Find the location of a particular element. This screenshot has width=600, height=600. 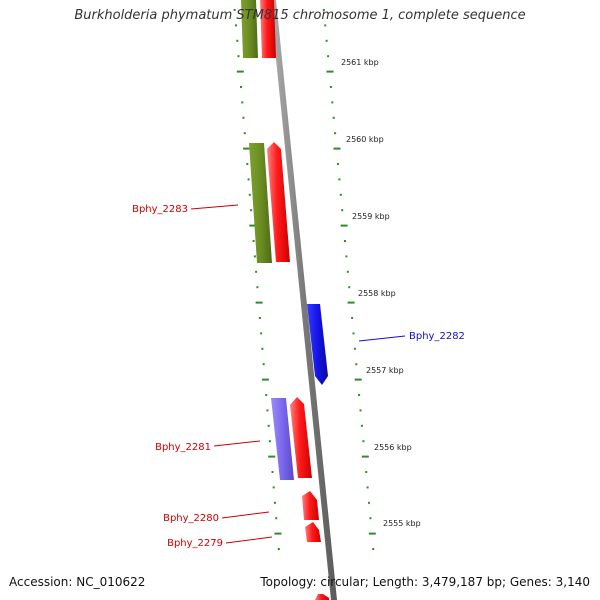

gene-red-bottom-partial is located at coordinates (322, 597).